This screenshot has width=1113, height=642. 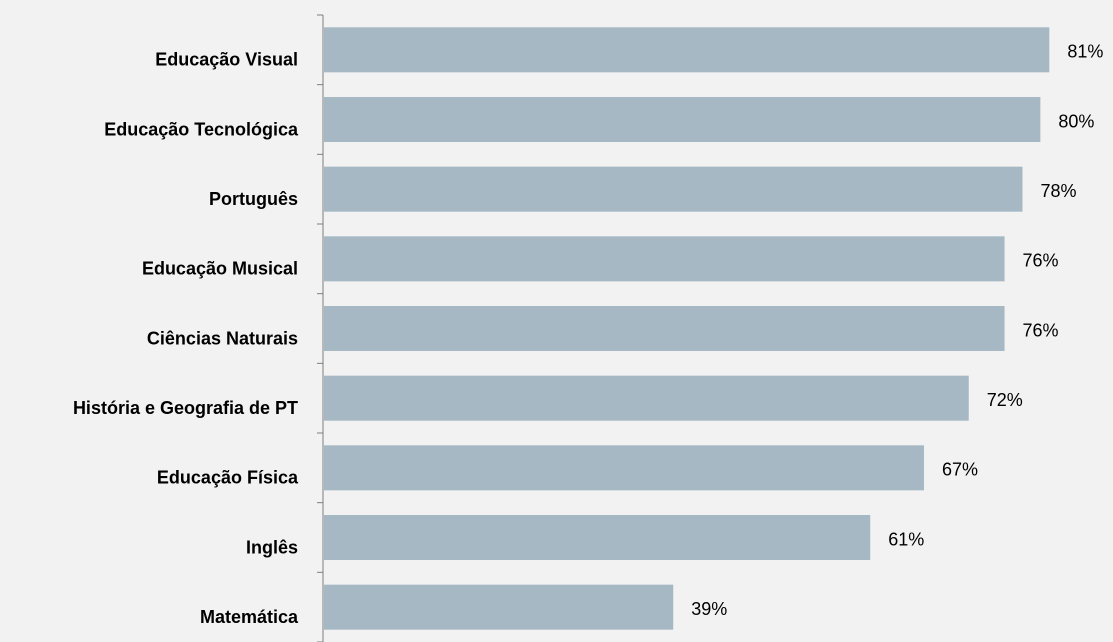 What do you see at coordinates (709, 609) in the screenshot?
I see `value-label: 39%` at bounding box center [709, 609].